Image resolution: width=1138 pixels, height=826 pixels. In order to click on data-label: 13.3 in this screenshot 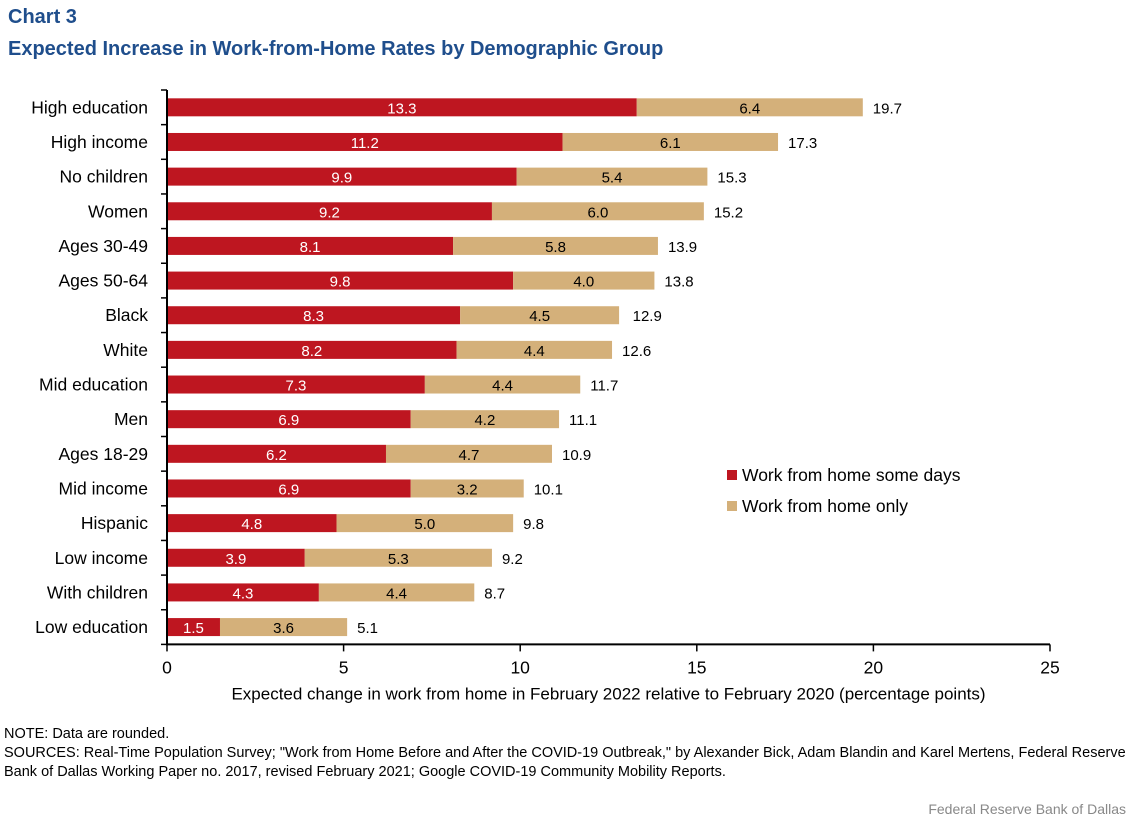, I will do `click(401, 108)`.